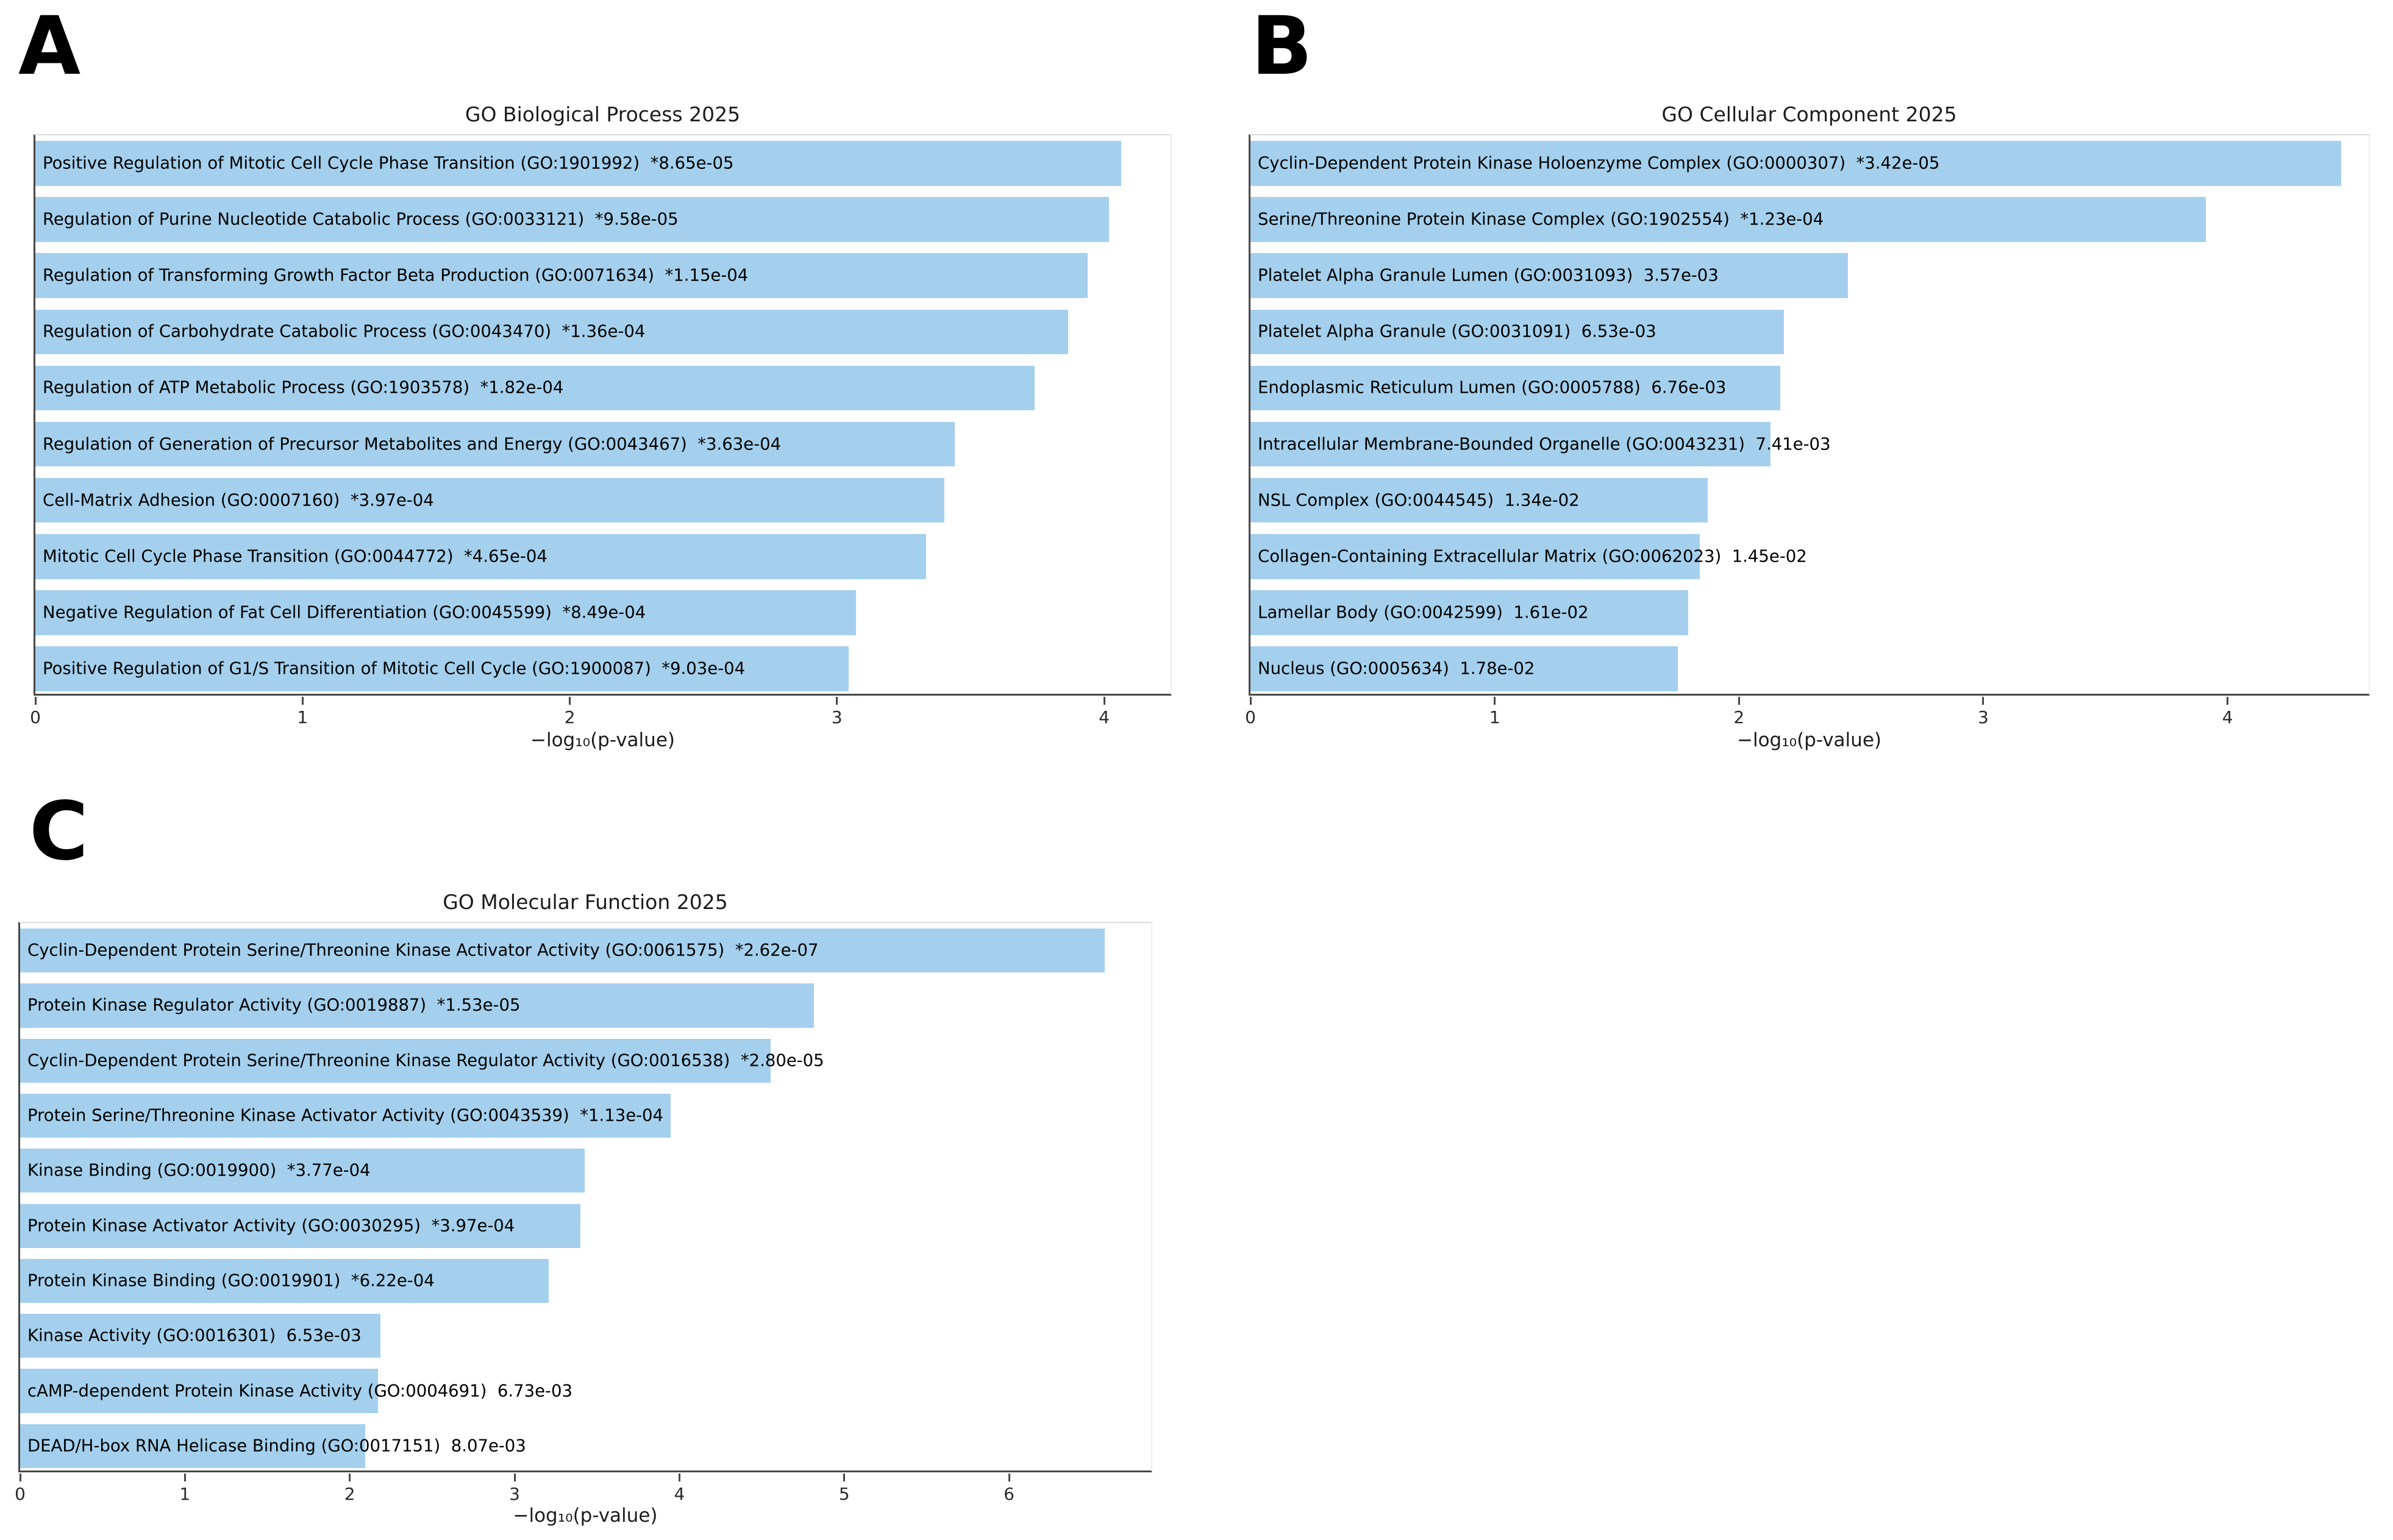 Image resolution: width=2393 pixels, height=1540 pixels. What do you see at coordinates (49, 46) in the screenshot?
I see `panel-letter-a: A` at bounding box center [49, 46].